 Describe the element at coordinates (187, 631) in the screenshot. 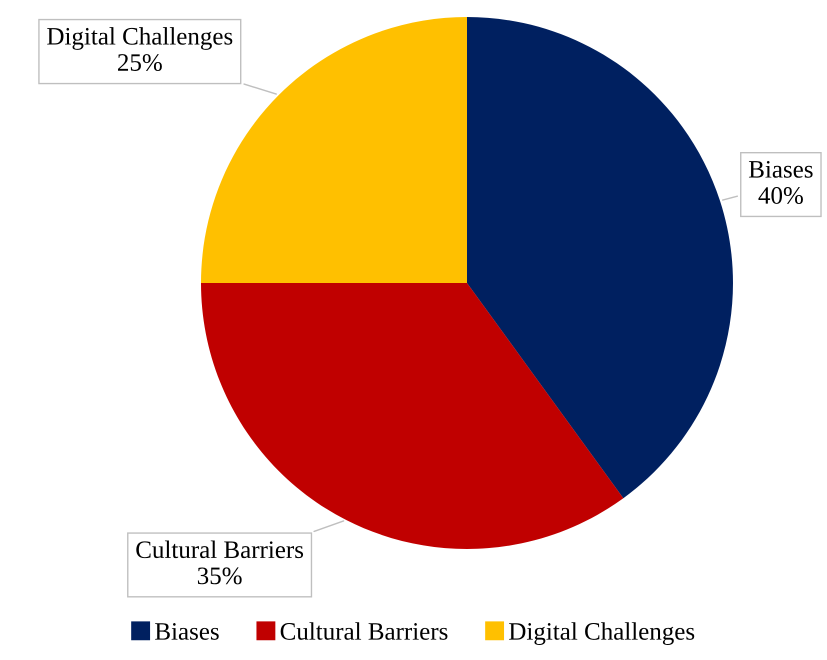

I see `legend-label: Biases` at that location.